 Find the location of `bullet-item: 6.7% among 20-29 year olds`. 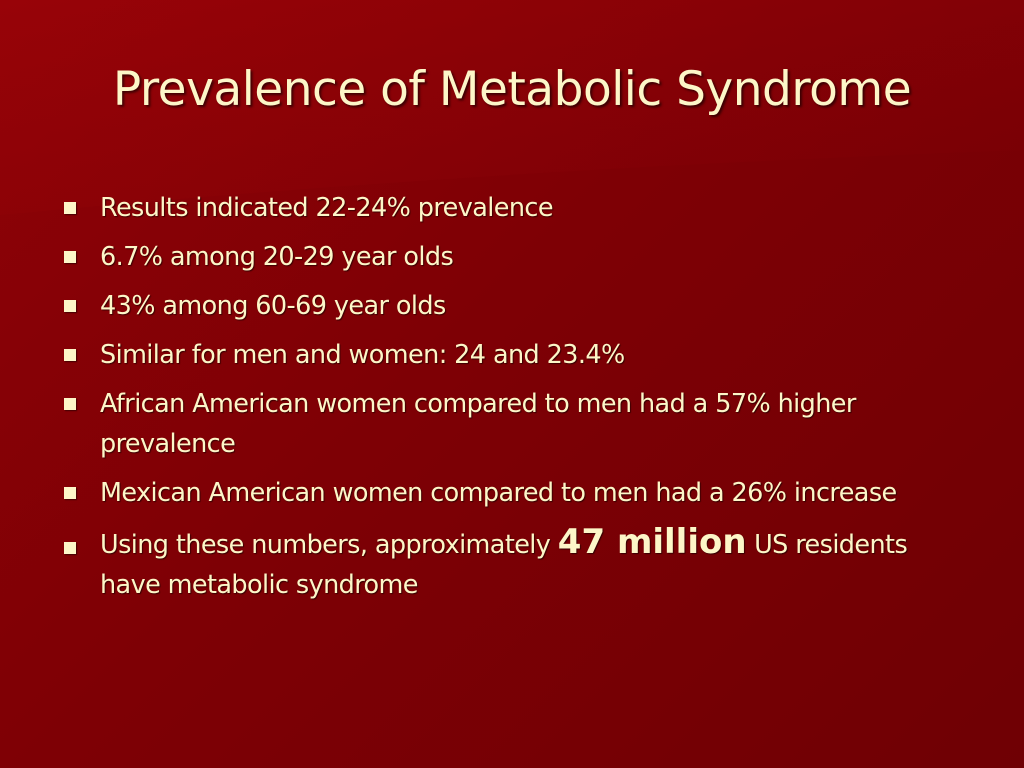

bullet-item: 6.7% among 20-29 year olds is located at coordinates (512, 257).